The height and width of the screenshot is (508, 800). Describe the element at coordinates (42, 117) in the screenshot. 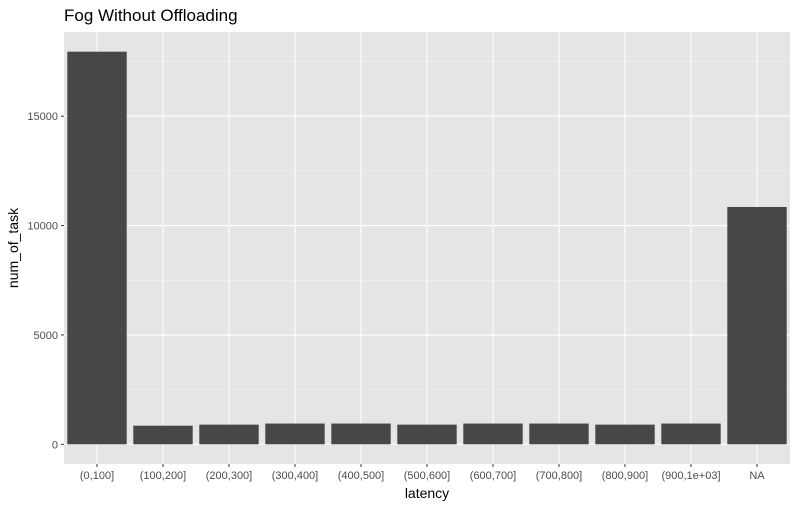

I see `y-tick-label: 15000` at that location.